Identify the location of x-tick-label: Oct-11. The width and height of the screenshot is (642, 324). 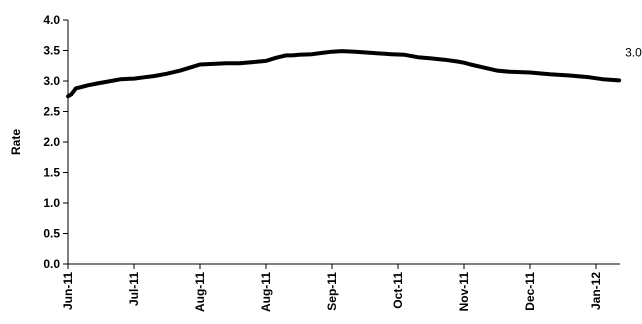
(398, 290).